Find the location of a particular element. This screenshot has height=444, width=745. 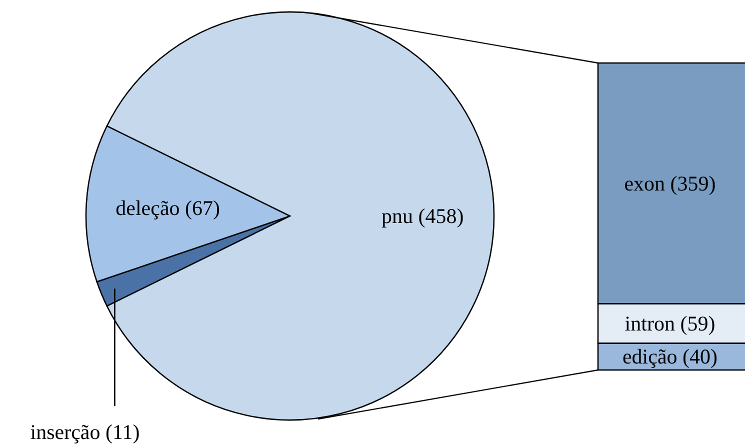

series-label: exon is located at coordinates (645, 183).